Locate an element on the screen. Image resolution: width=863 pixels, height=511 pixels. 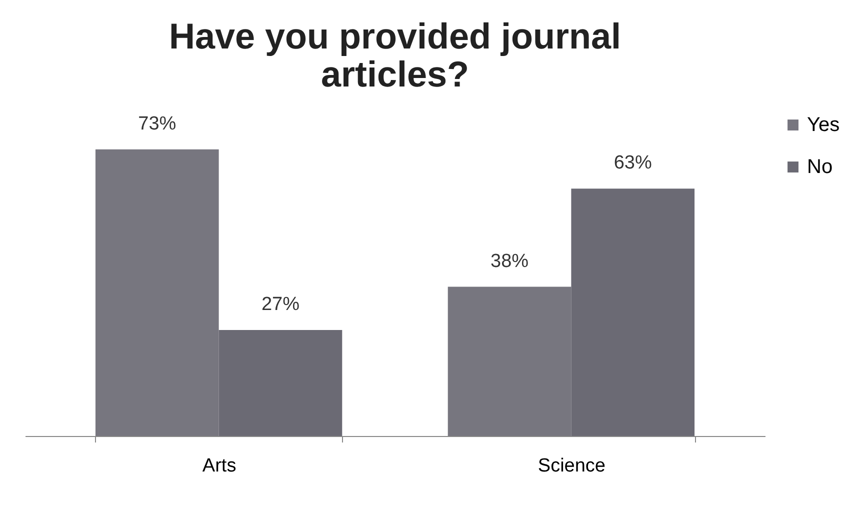
data-label: 38% is located at coordinates (509, 261).